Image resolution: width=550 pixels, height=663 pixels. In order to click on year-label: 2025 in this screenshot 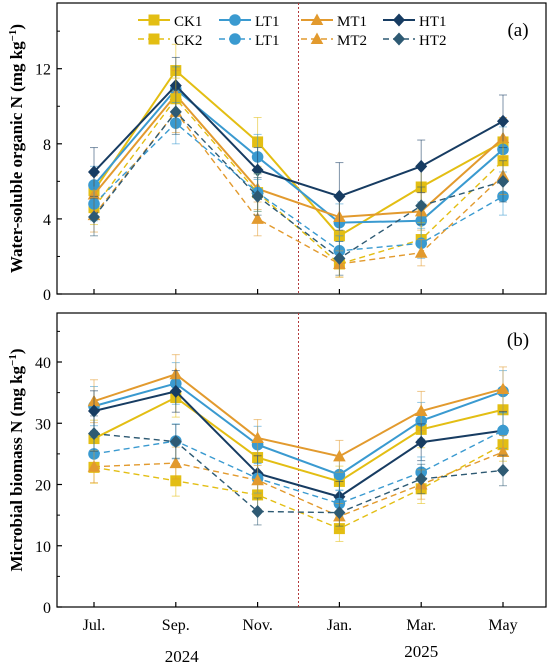, I will do `click(421, 651)`.